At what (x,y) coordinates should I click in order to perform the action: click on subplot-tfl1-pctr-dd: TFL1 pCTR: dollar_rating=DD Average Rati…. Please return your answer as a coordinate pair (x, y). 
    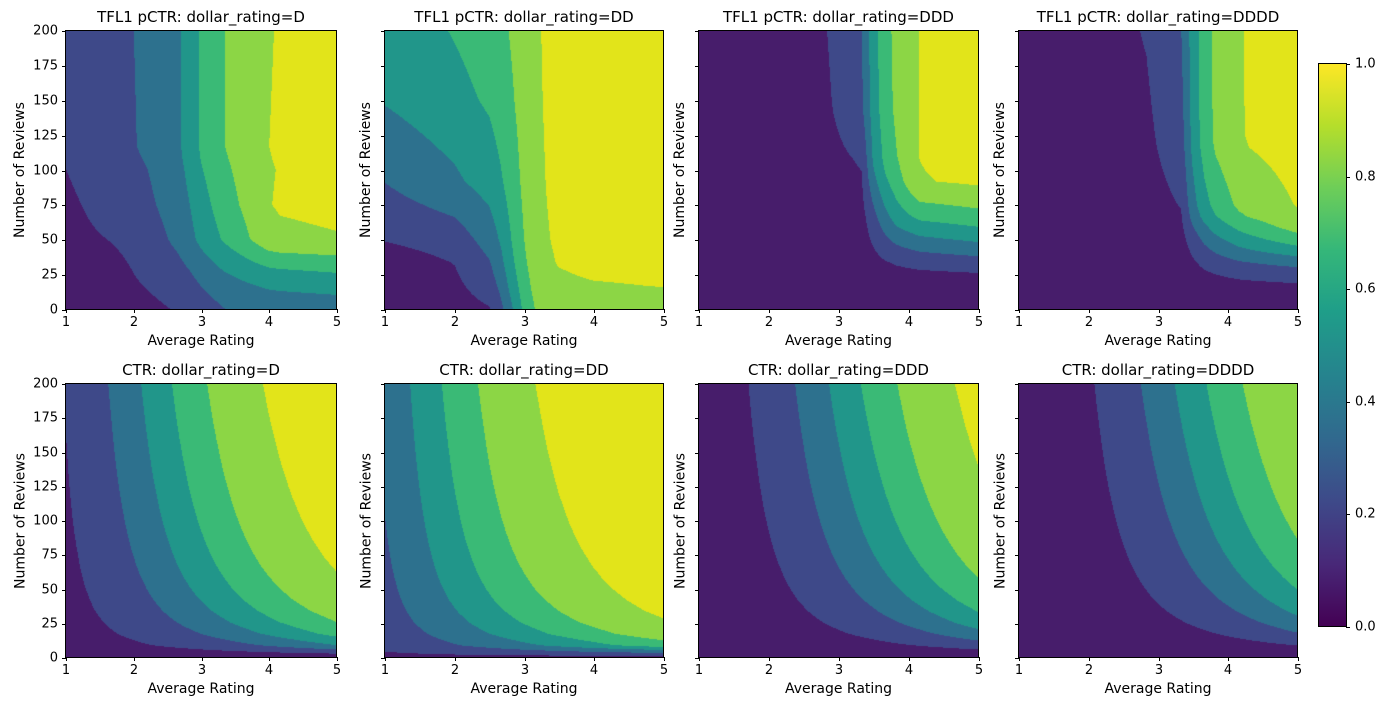
    Looking at the image, I should click on (513, 178).